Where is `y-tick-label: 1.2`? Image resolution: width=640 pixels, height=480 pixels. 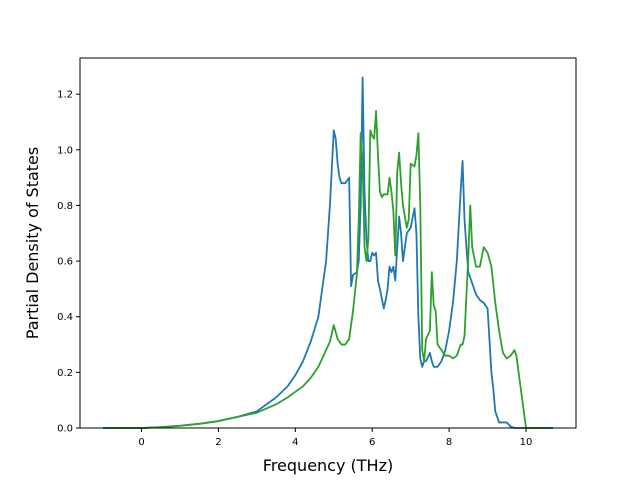 y-tick-label: 1.2 is located at coordinates (65, 95).